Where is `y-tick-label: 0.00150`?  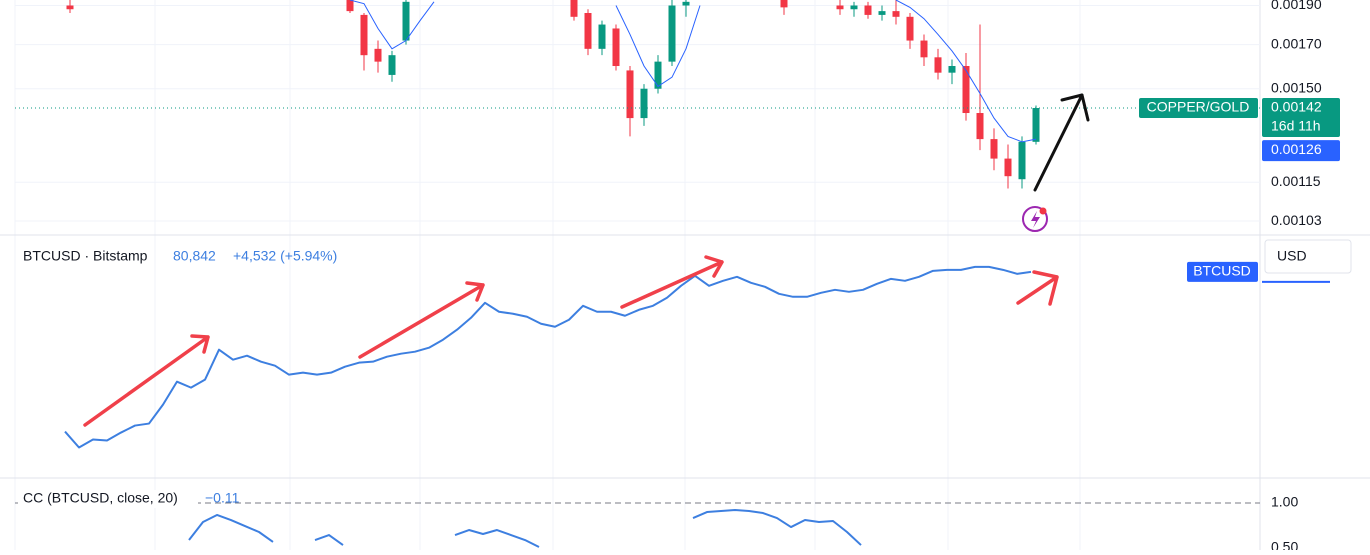
y-tick-label: 0.00150 is located at coordinates (1296, 87).